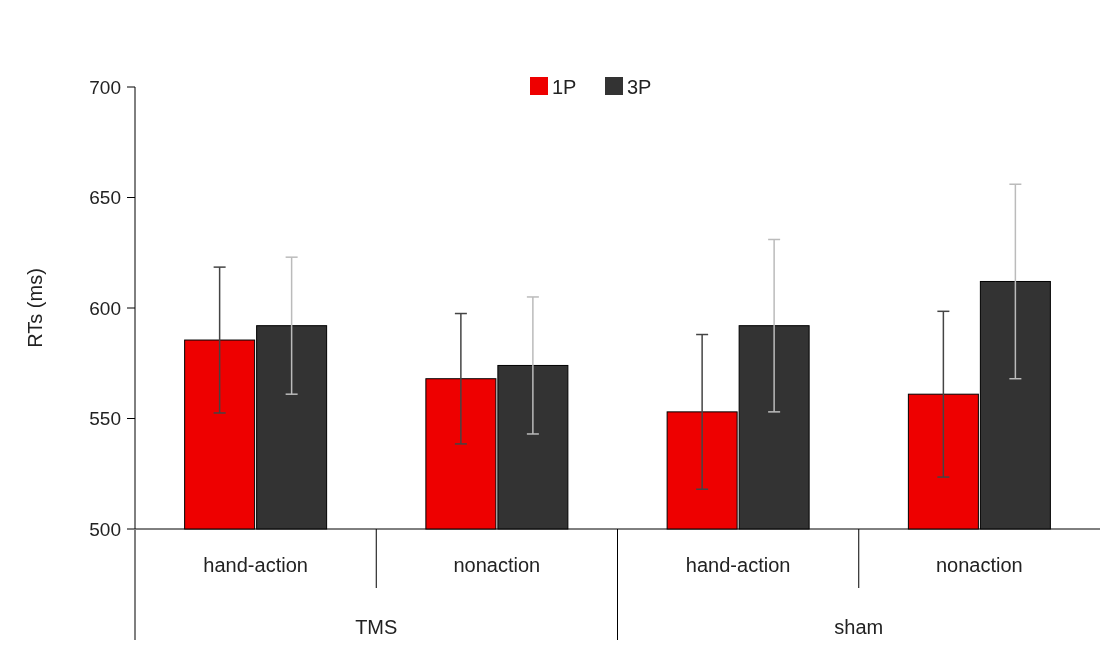 The width and height of the screenshot is (1103, 657). Describe the element at coordinates (376, 627) in the screenshot. I see `text: TMS` at that location.